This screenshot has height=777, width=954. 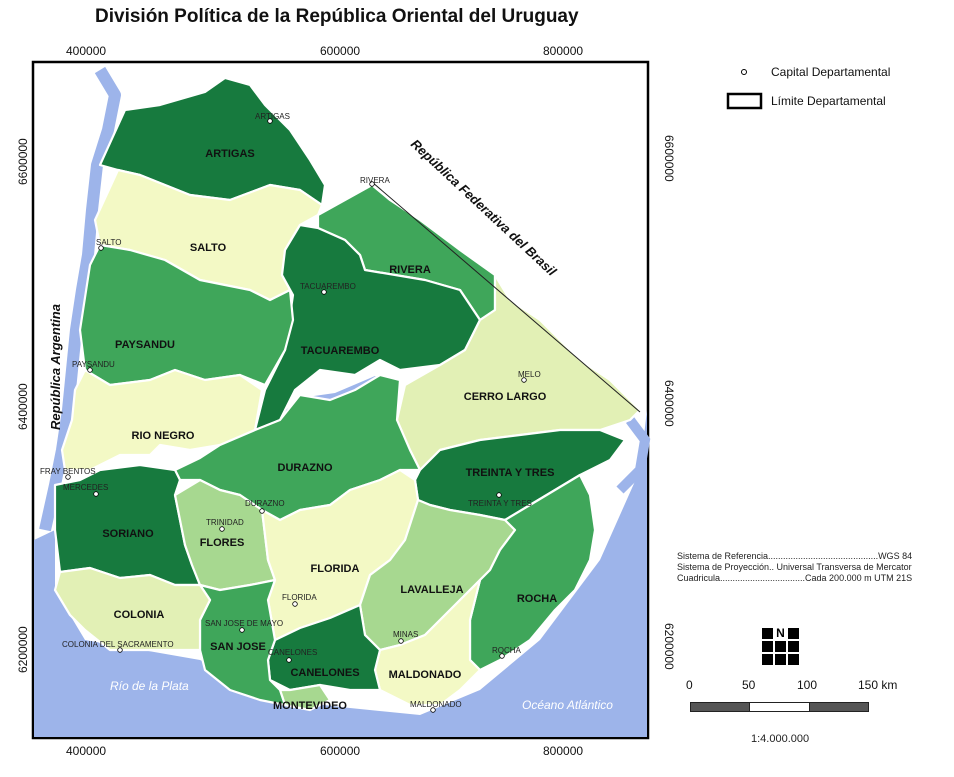 What do you see at coordinates (128, 534) in the screenshot?
I see `department-label-soriano: SORIANO` at bounding box center [128, 534].